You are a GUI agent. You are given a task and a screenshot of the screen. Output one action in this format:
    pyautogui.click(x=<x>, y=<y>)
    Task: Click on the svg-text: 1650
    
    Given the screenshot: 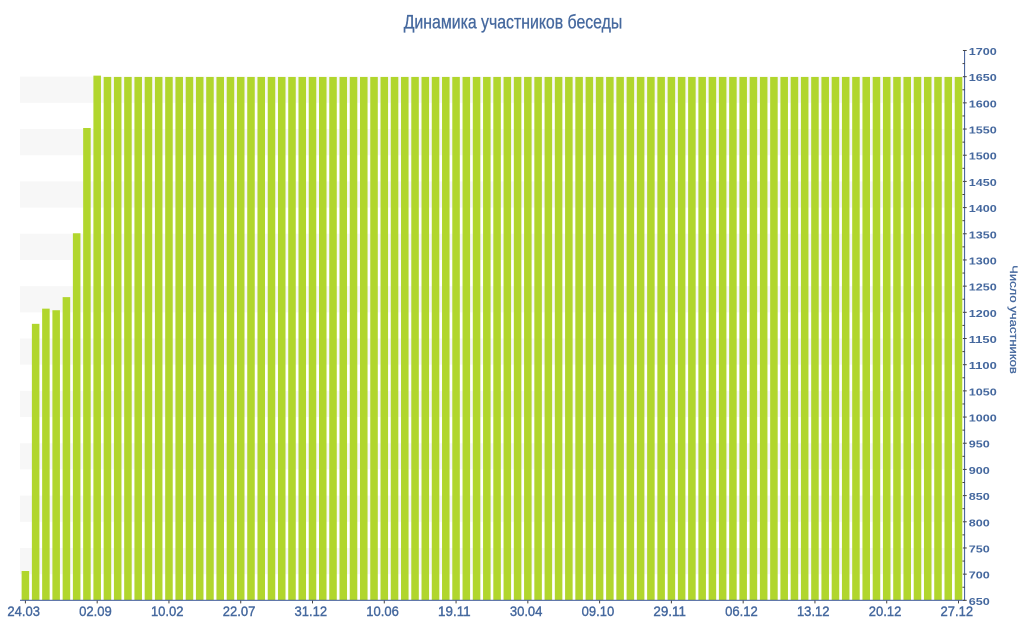 What is the action you would take?
    pyautogui.click(x=983, y=78)
    